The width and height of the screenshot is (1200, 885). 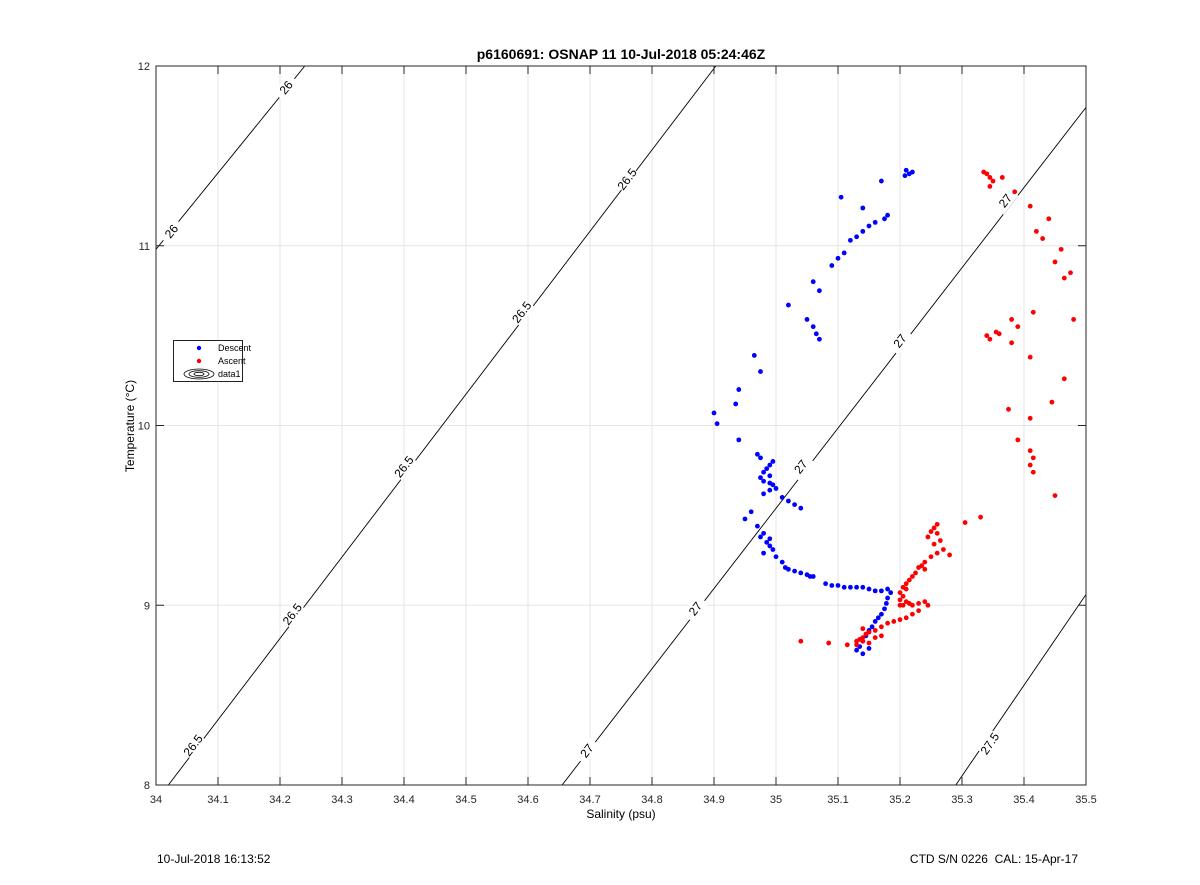 I want to click on footer-ctd-info: CTD S/N 0226 CAL: 15-Apr-17, so click(x=993, y=859).